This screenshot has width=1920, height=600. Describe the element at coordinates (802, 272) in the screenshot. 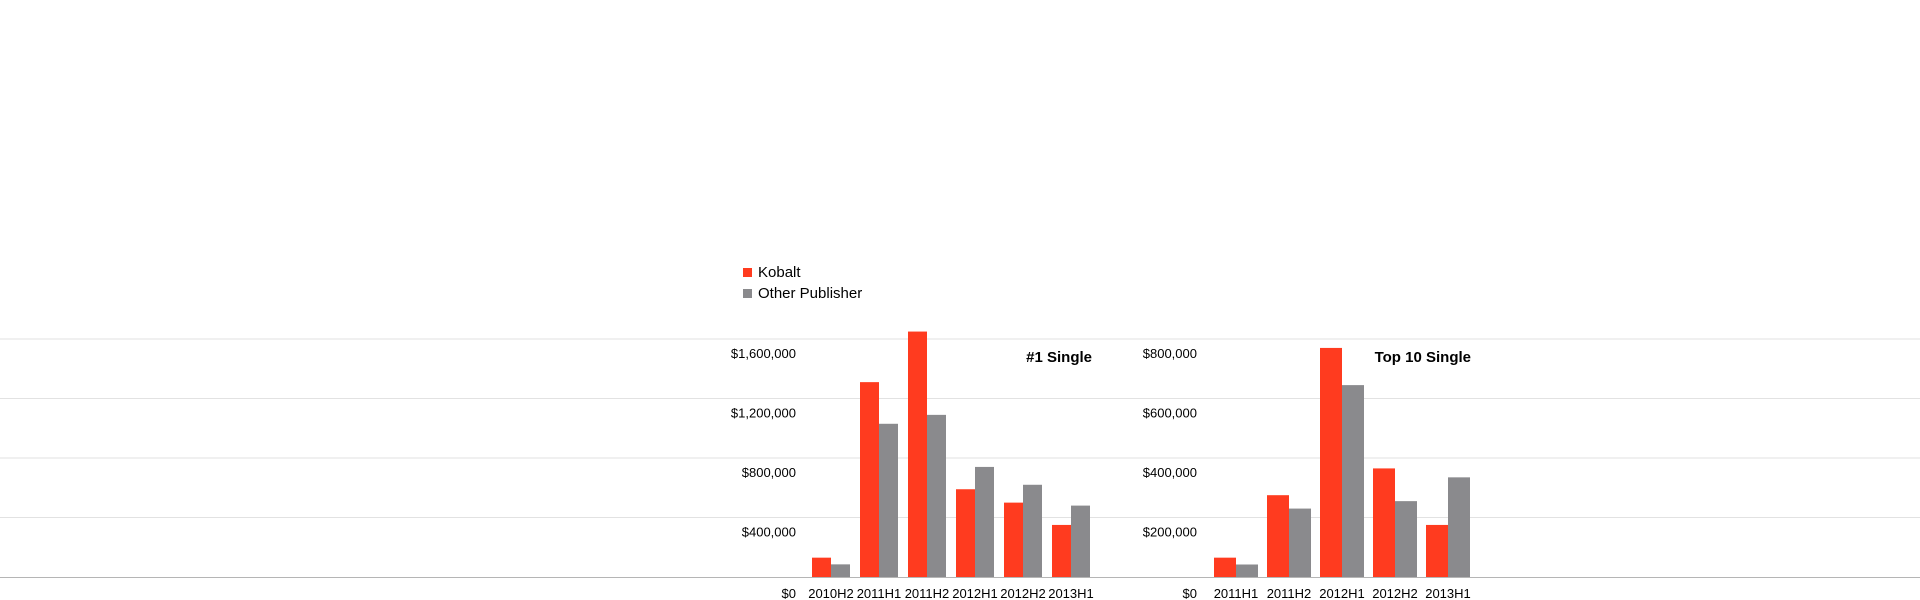

I see `legend-item-kobalt: Kobalt` at that location.